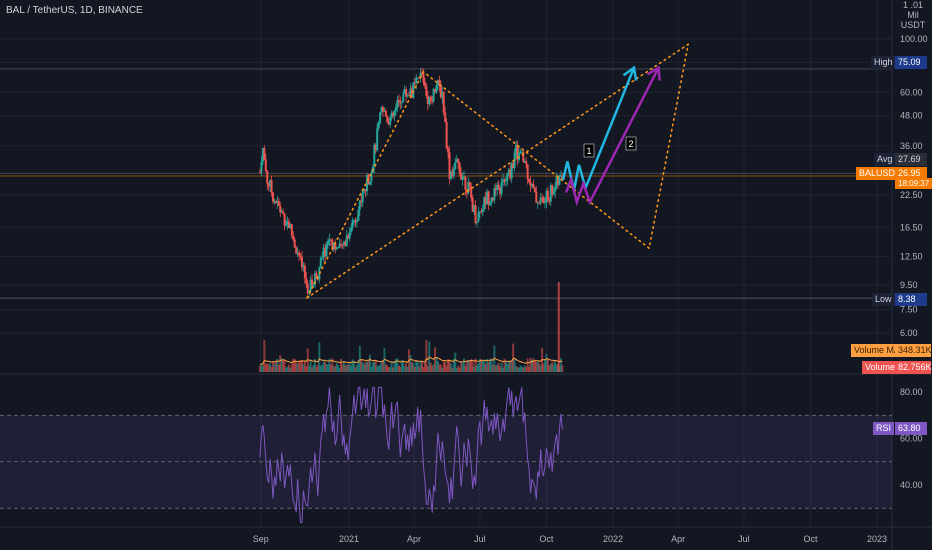  What do you see at coordinates (613, 539) in the screenshot?
I see `time-tick-label: 2022` at bounding box center [613, 539].